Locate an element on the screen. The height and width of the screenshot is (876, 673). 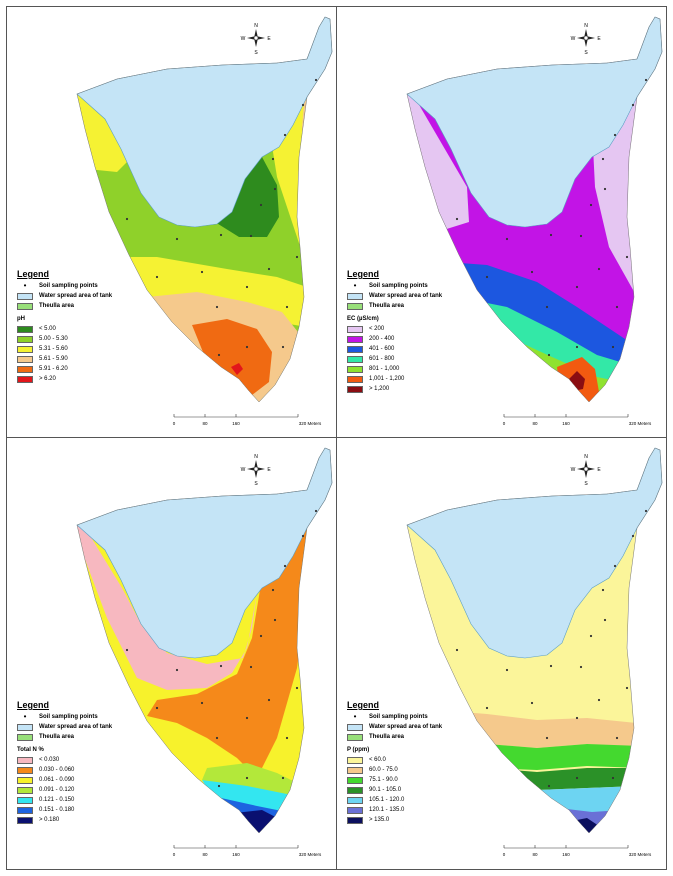
scale-tick: 0 is located at coordinates (174, 854).